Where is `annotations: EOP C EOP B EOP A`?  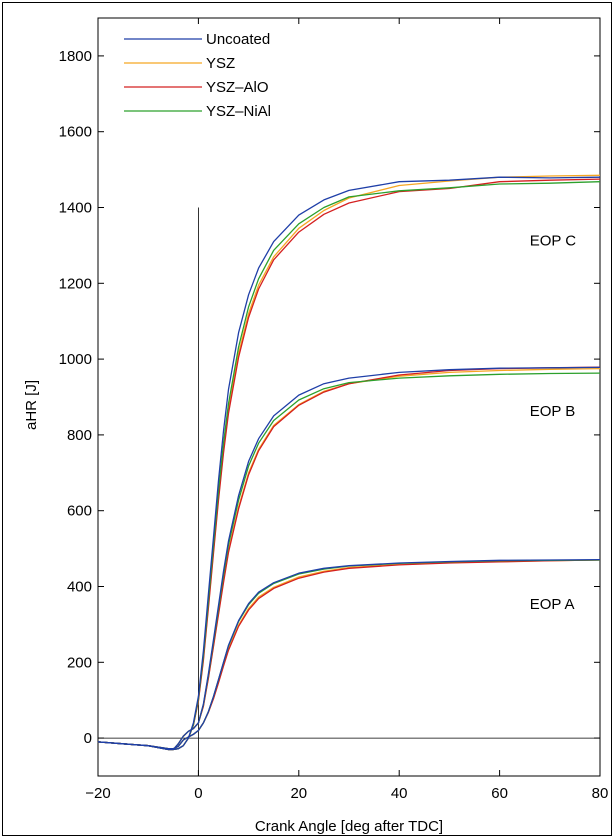 annotations: EOP C EOP B EOP A is located at coordinates (553, 422).